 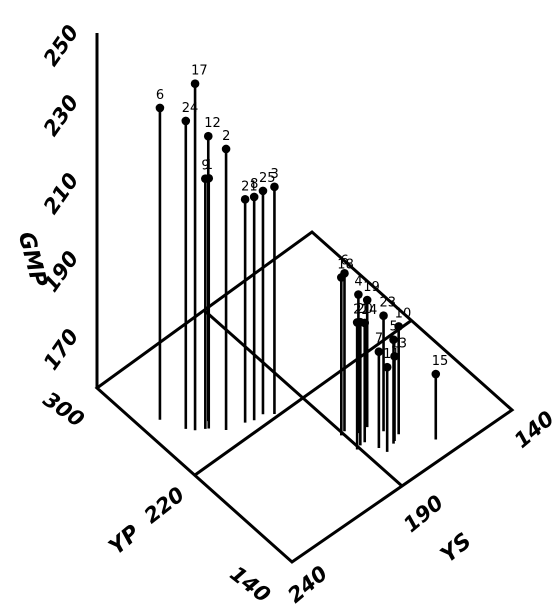 I want to click on yp-axis-label: YP, so click(x=124, y=541).